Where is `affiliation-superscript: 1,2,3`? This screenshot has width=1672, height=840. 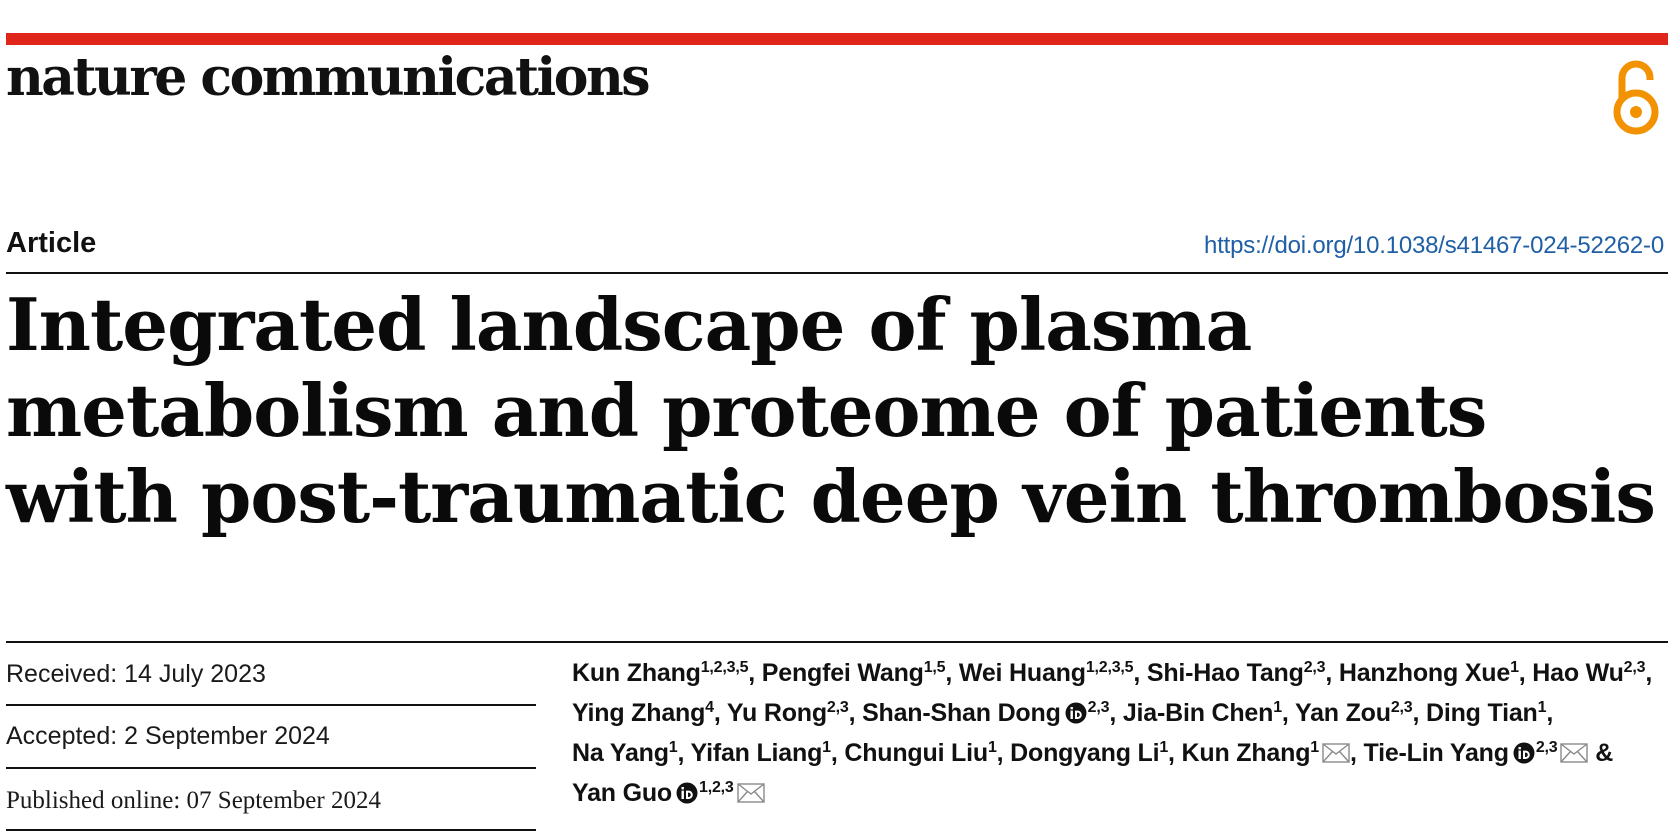
affiliation-superscript: 1,2,3 is located at coordinates (716, 788).